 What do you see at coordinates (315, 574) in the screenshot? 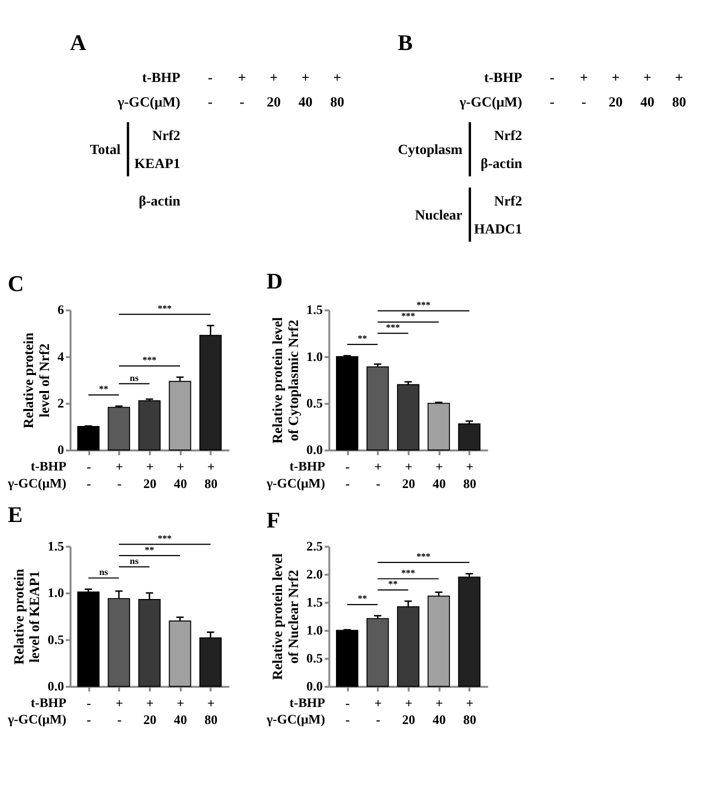
I see `y-tick-label: 2.0` at bounding box center [315, 574].